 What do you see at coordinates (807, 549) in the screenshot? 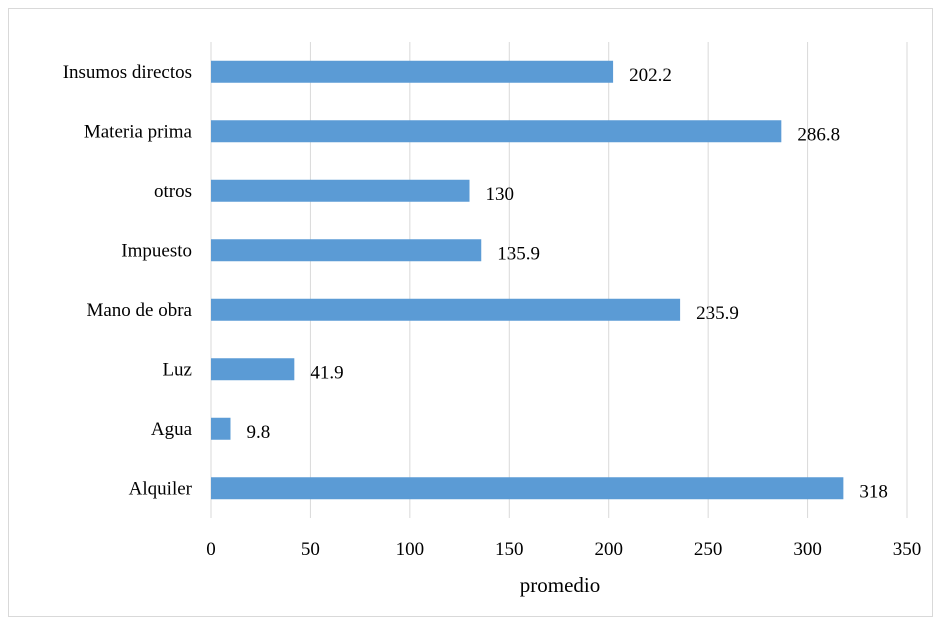
I see `x-tick-label: 300` at bounding box center [807, 549].